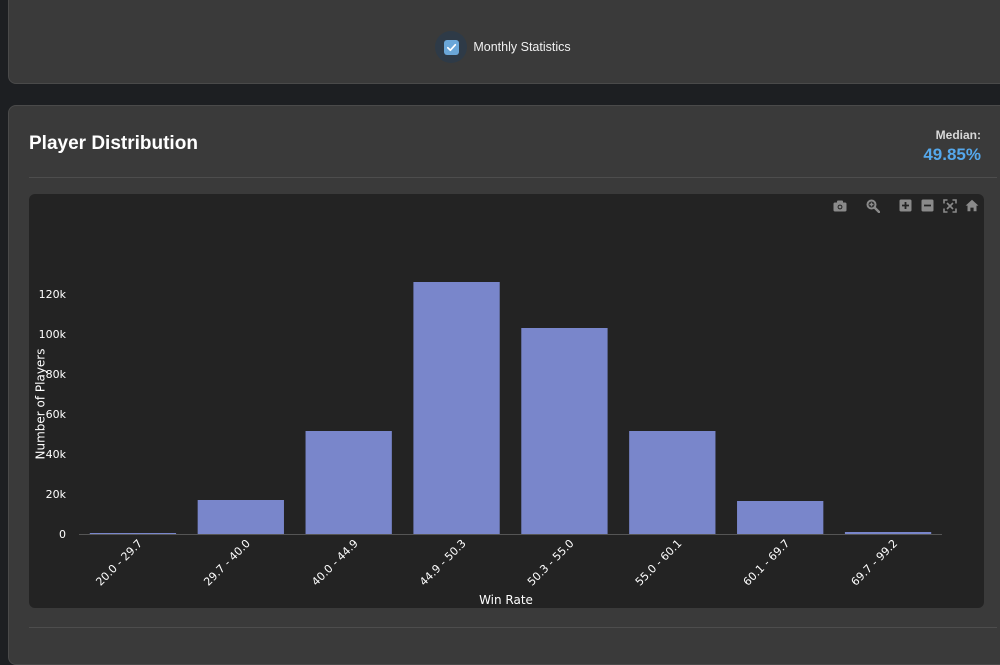 The height and width of the screenshot is (665, 1000). Describe the element at coordinates (522, 47) in the screenshot. I see `monthly-statistics-label: Monthly Statistics` at that location.